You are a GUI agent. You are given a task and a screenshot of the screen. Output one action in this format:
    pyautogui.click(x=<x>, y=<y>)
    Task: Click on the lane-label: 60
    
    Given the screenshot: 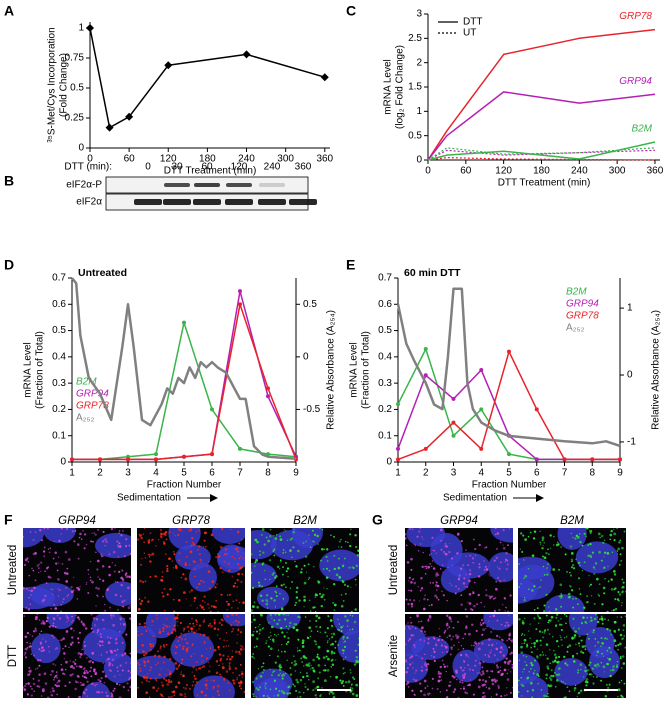 What is the action you would take?
    pyautogui.click(x=207, y=167)
    